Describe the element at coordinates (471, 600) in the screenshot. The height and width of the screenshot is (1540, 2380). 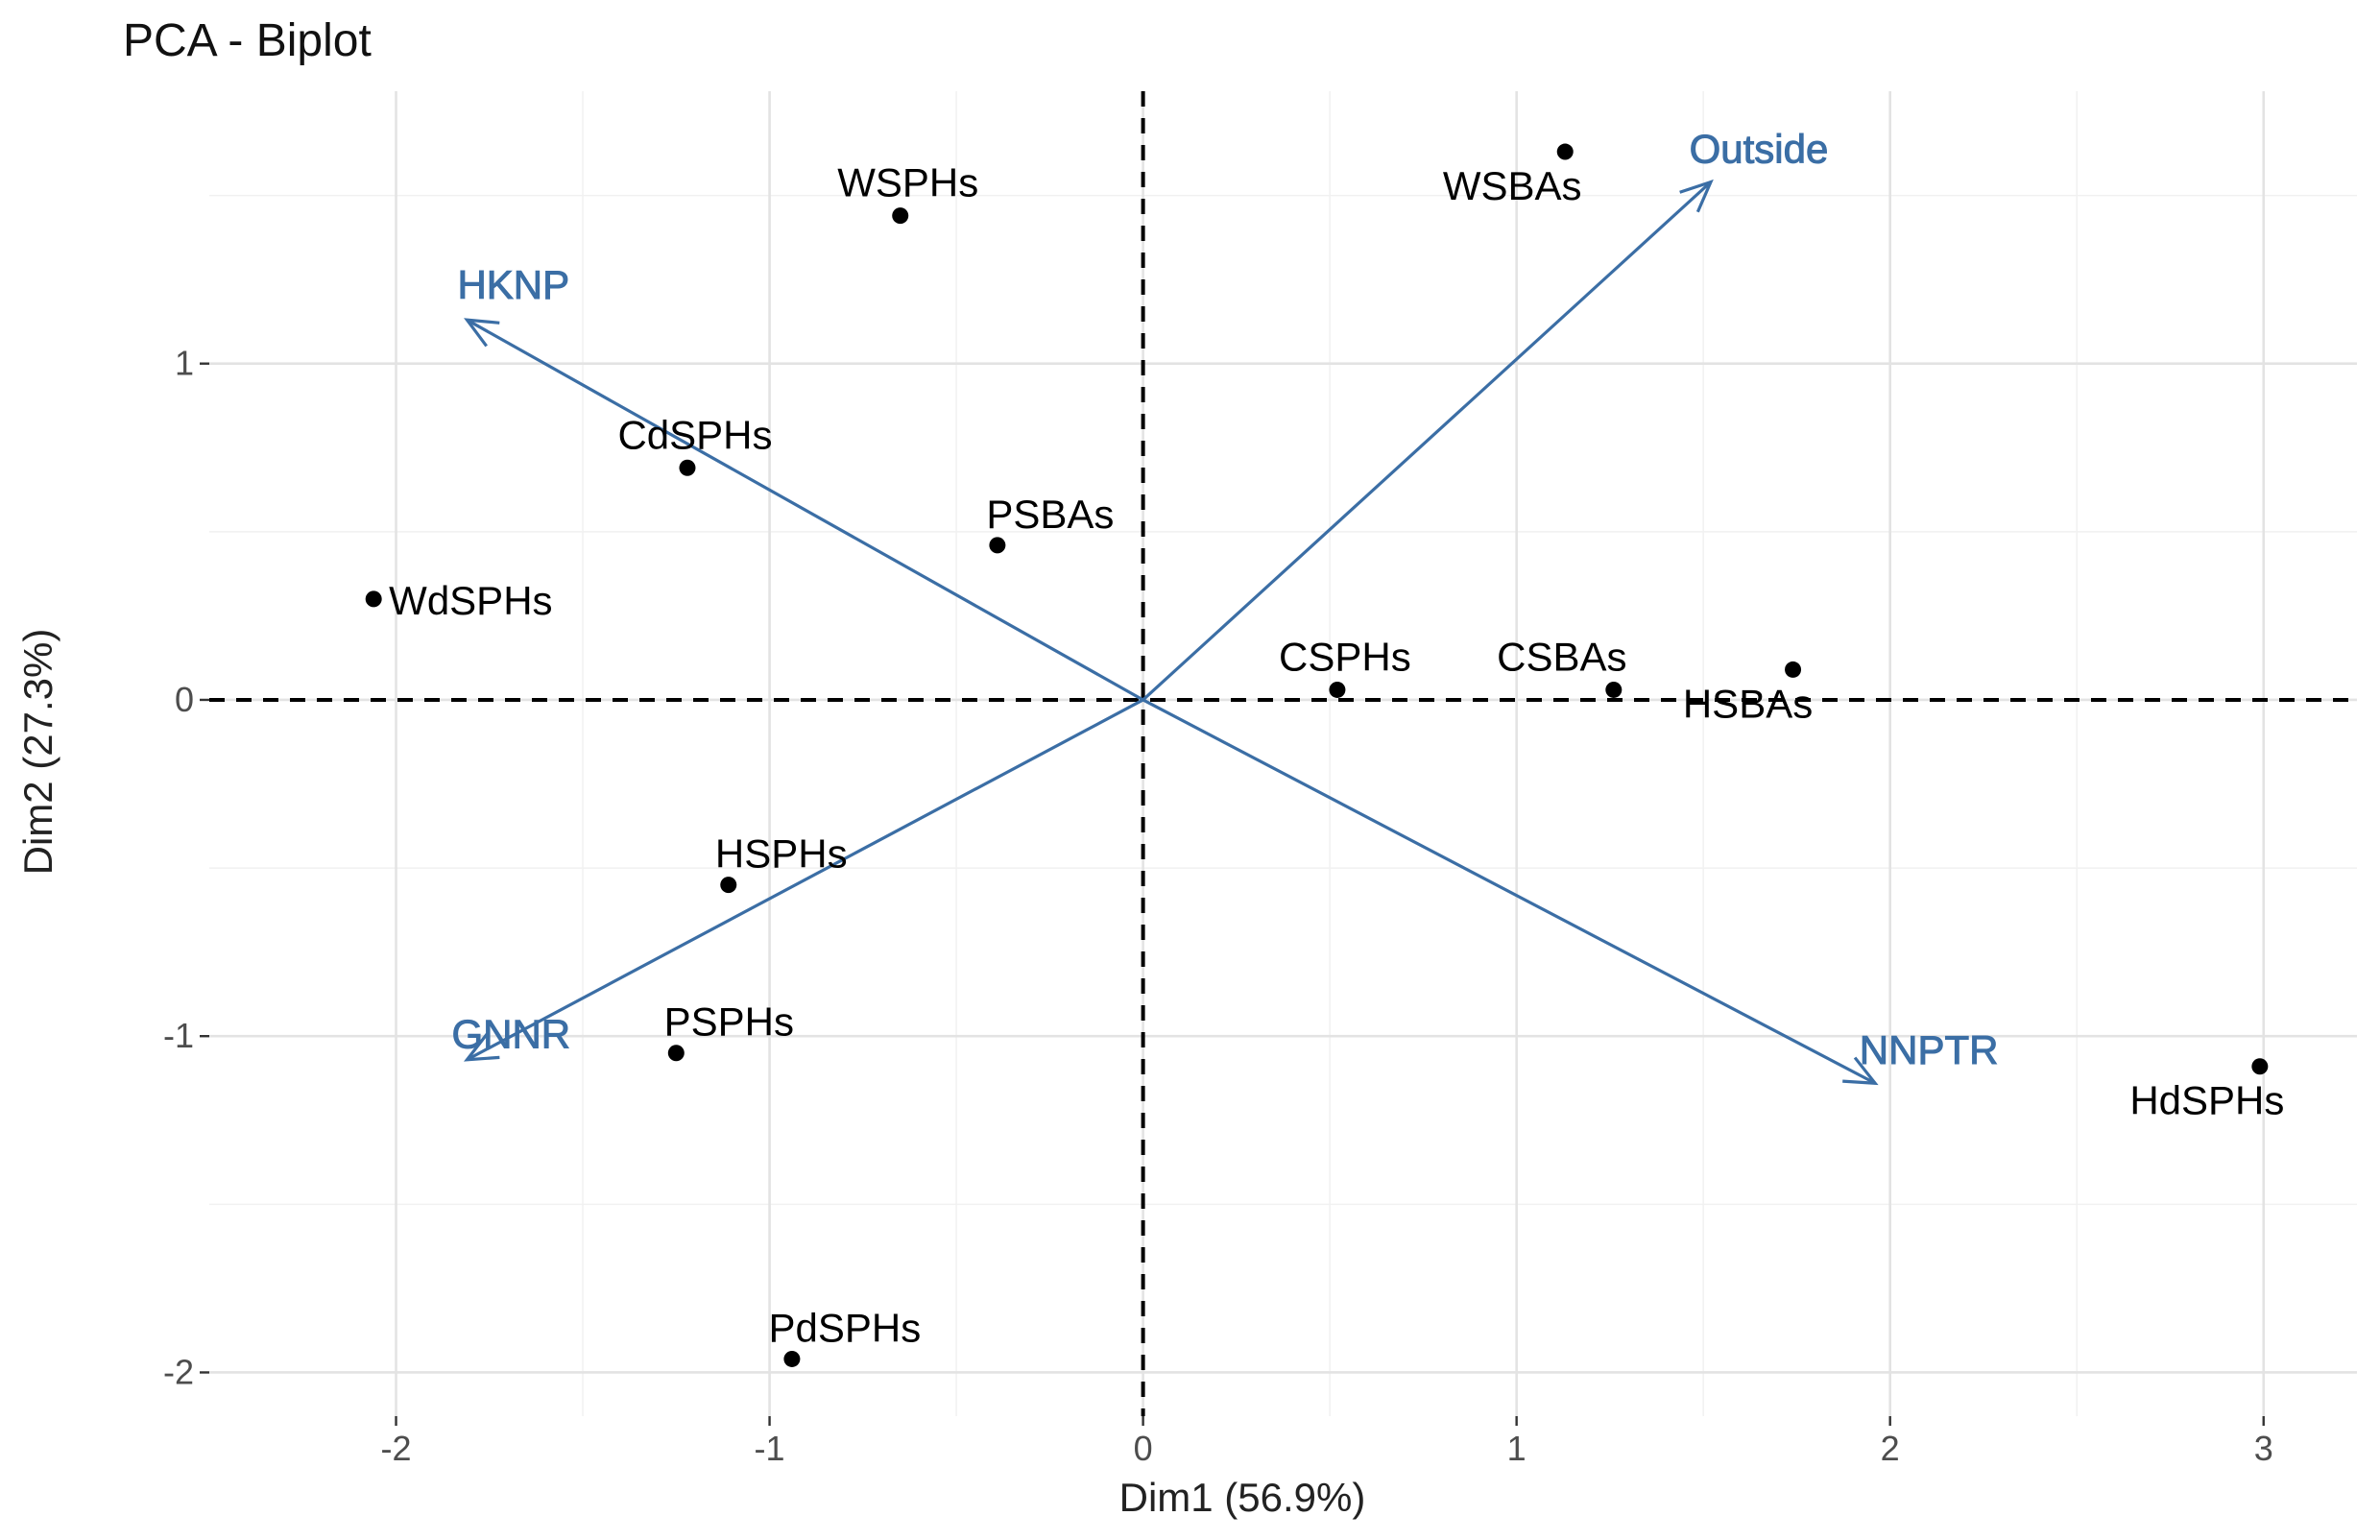
I see `point-label: WdSPHs` at that location.